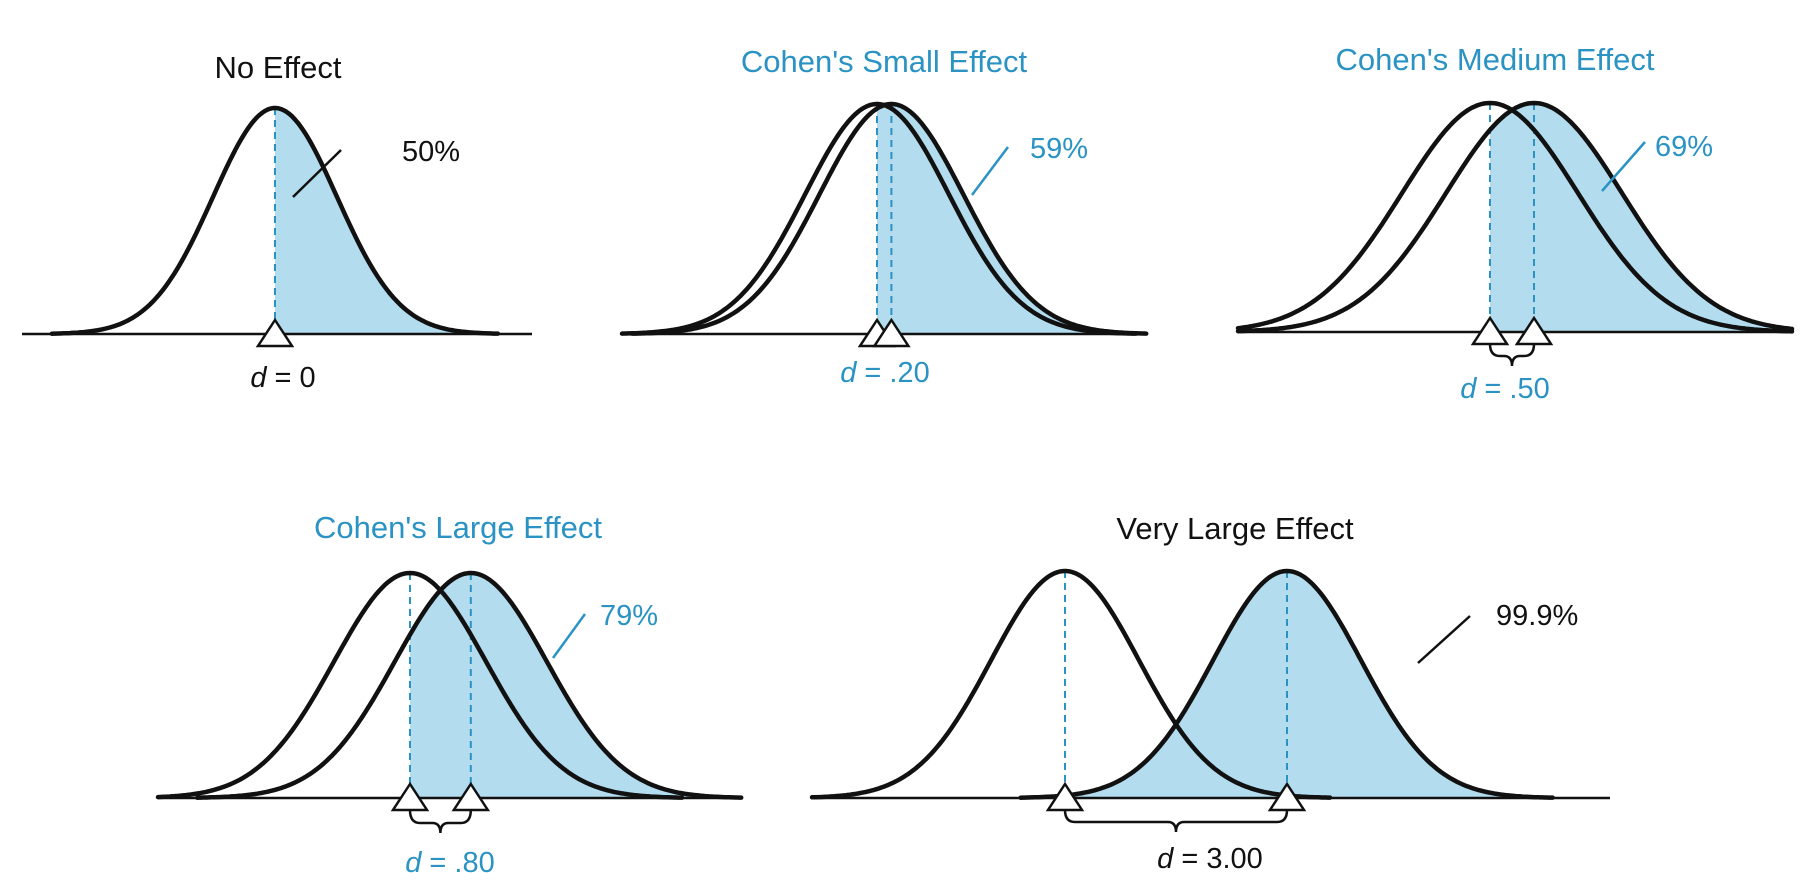  I want to click on percent-label: 99.9%, so click(1537, 616).